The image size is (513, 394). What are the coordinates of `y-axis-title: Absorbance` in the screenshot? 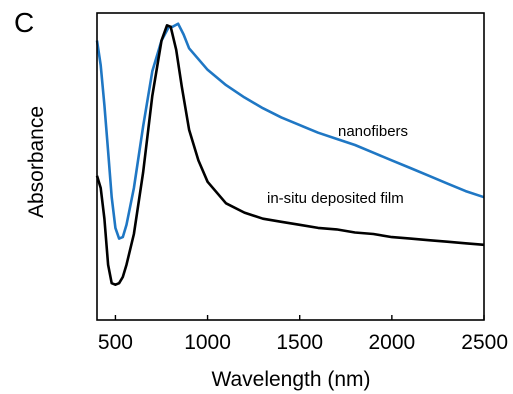 It's located at (36, 162).